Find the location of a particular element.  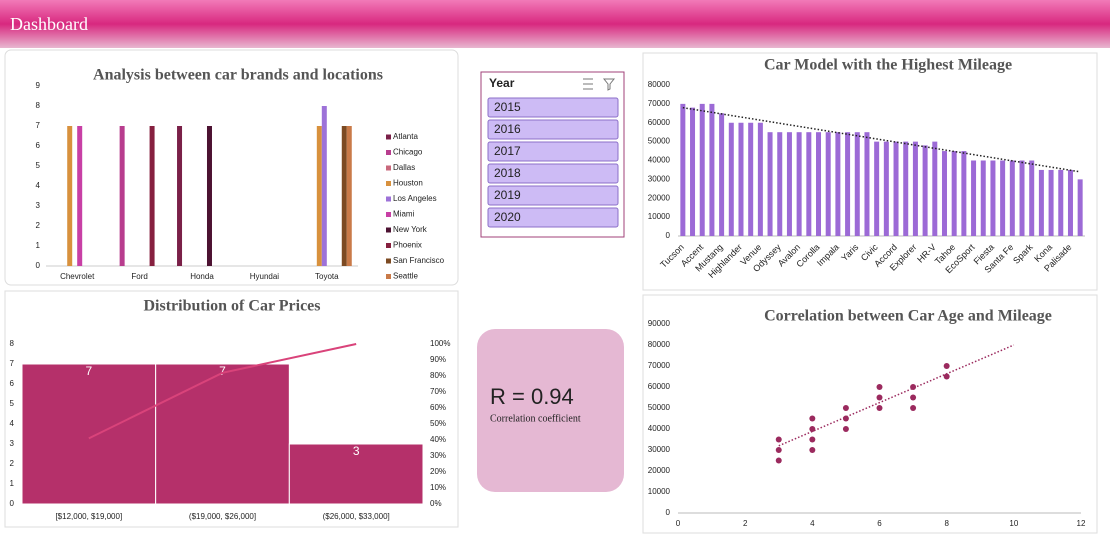

header-title: Dashboard is located at coordinates (49, 24).